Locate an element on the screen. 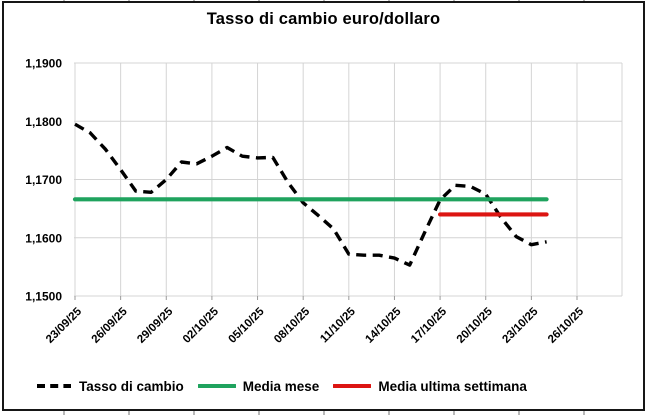 The height and width of the screenshot is (415, 647). legend-label: Media ultima settimana is located at coordinates (452, 386).